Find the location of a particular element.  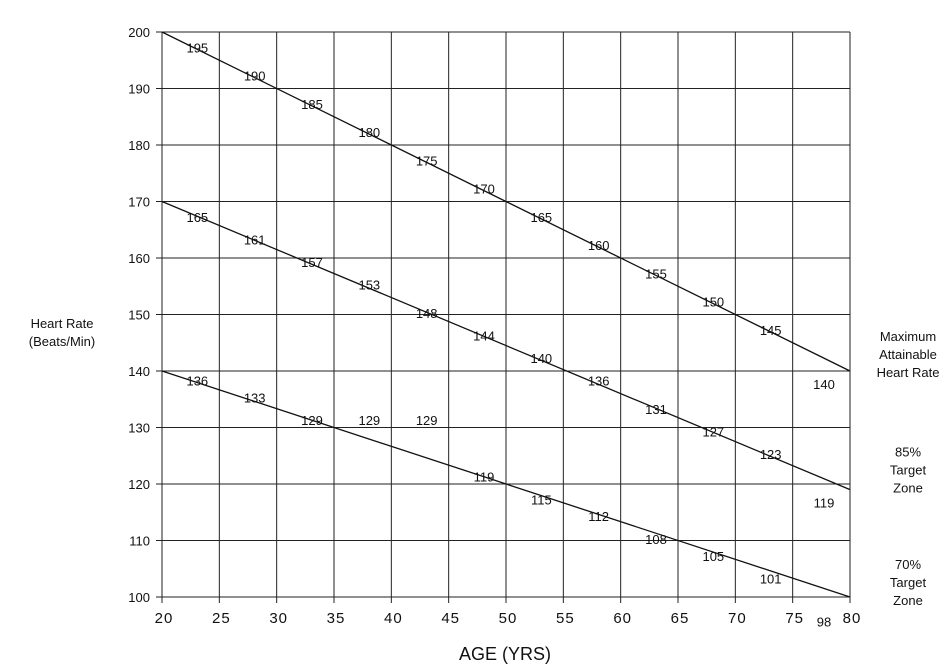

y-tick-label-100: 100 is located at coordinates (139, 597).